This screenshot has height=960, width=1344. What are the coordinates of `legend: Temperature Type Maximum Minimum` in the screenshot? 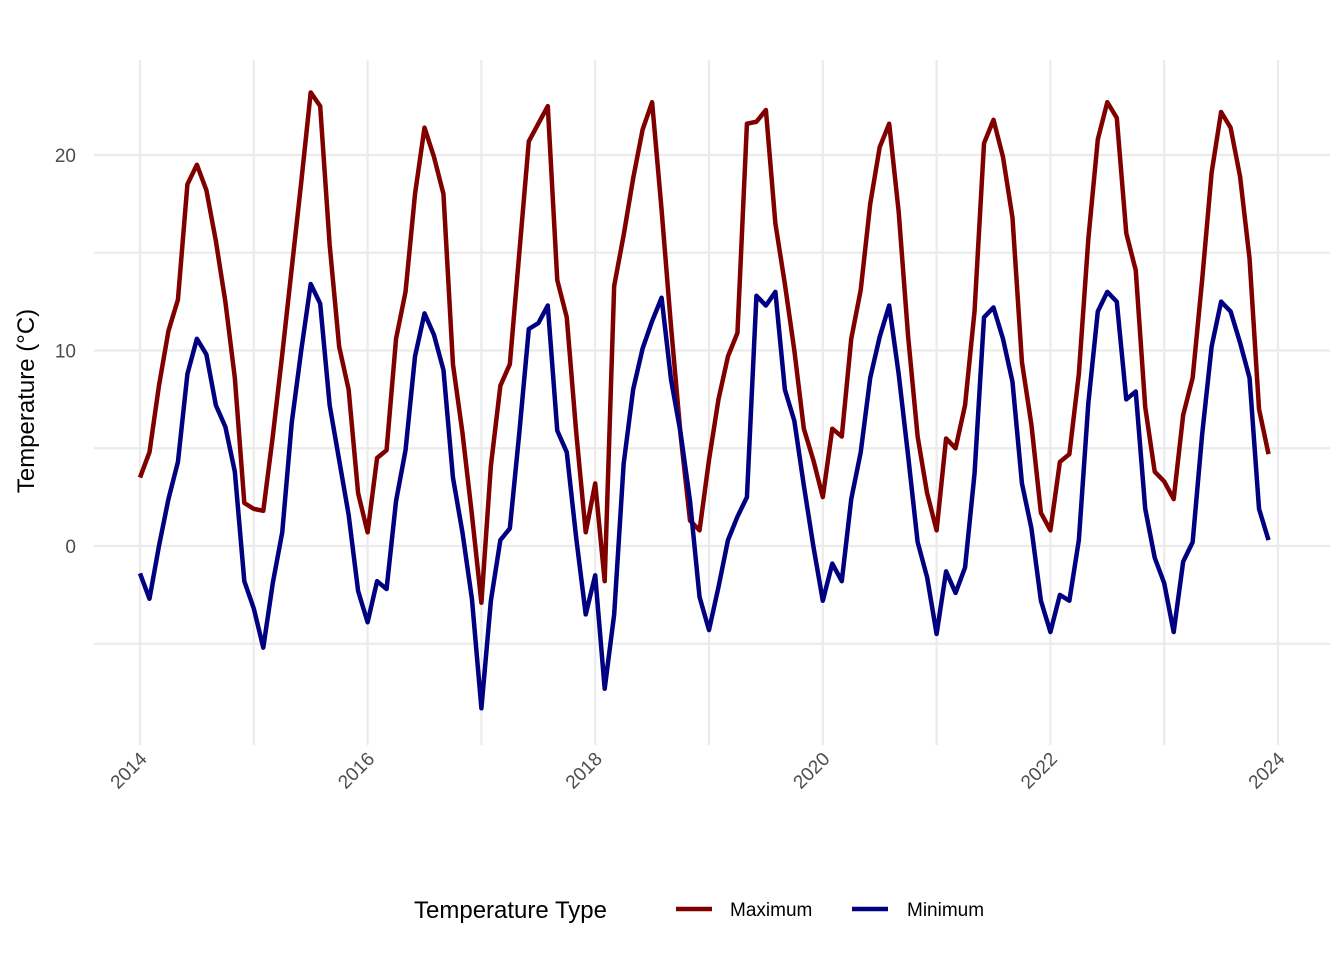 It's located at (699, 910).